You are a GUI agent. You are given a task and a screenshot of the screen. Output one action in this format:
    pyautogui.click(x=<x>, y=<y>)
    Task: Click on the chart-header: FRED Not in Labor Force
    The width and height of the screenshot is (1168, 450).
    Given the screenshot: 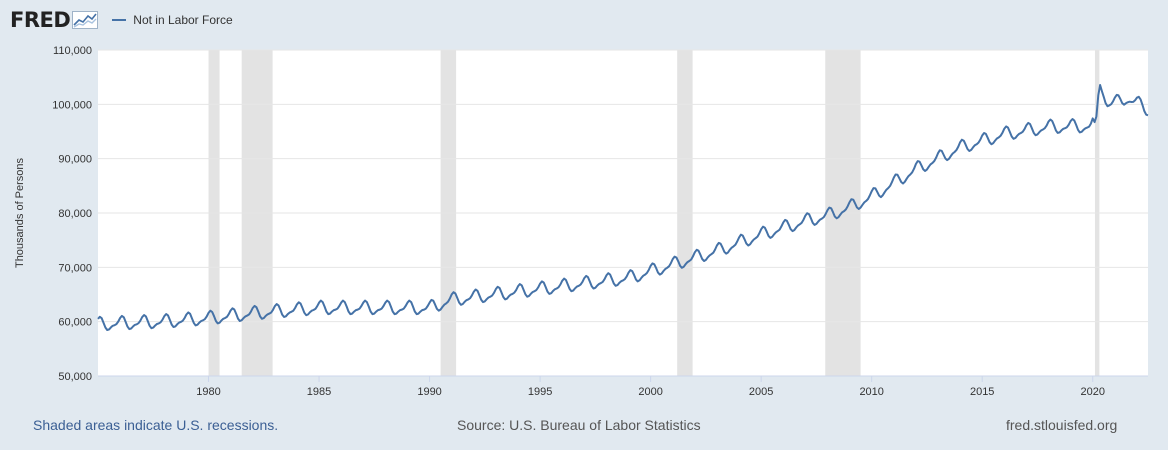 What is the action you would take?
    pyautogui.click(x=121, y=20)
    